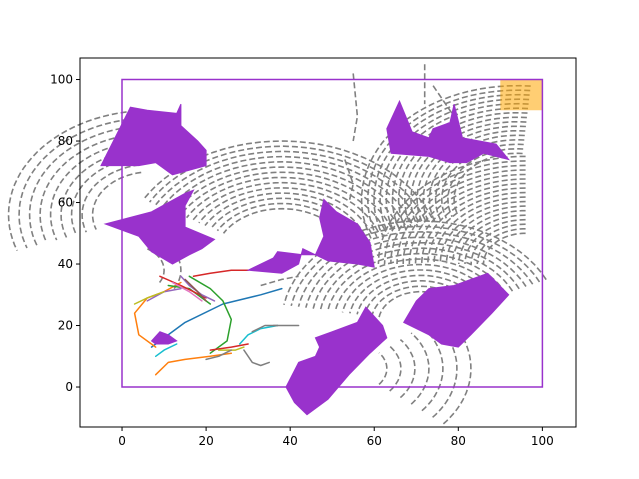  I want to click on y-axis: 0 20 40 60 80 100, so click(65, 233).